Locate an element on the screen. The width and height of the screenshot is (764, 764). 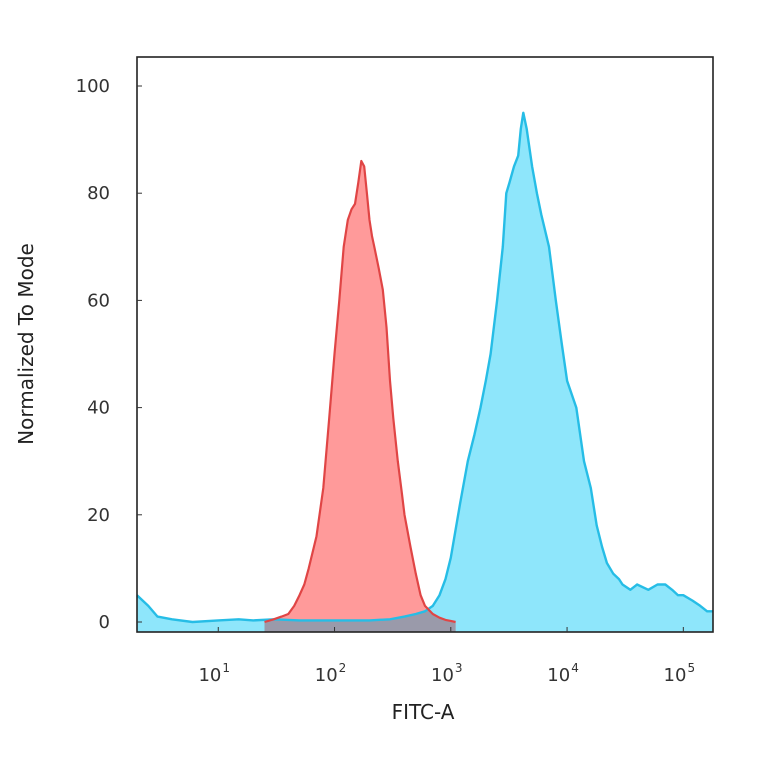
y-tick-label: 80 is located at coordinates (98, 193).